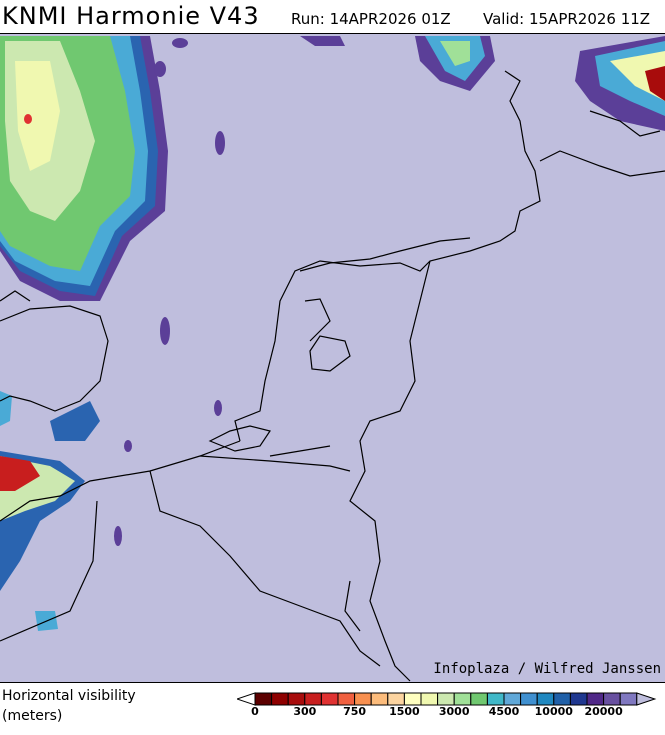 The image size is (665, 735). What do you see at coordinates (404, 711) in the screenshot?
I see `colorbar-tick-label: 1500` at bounding box center [404, 711].